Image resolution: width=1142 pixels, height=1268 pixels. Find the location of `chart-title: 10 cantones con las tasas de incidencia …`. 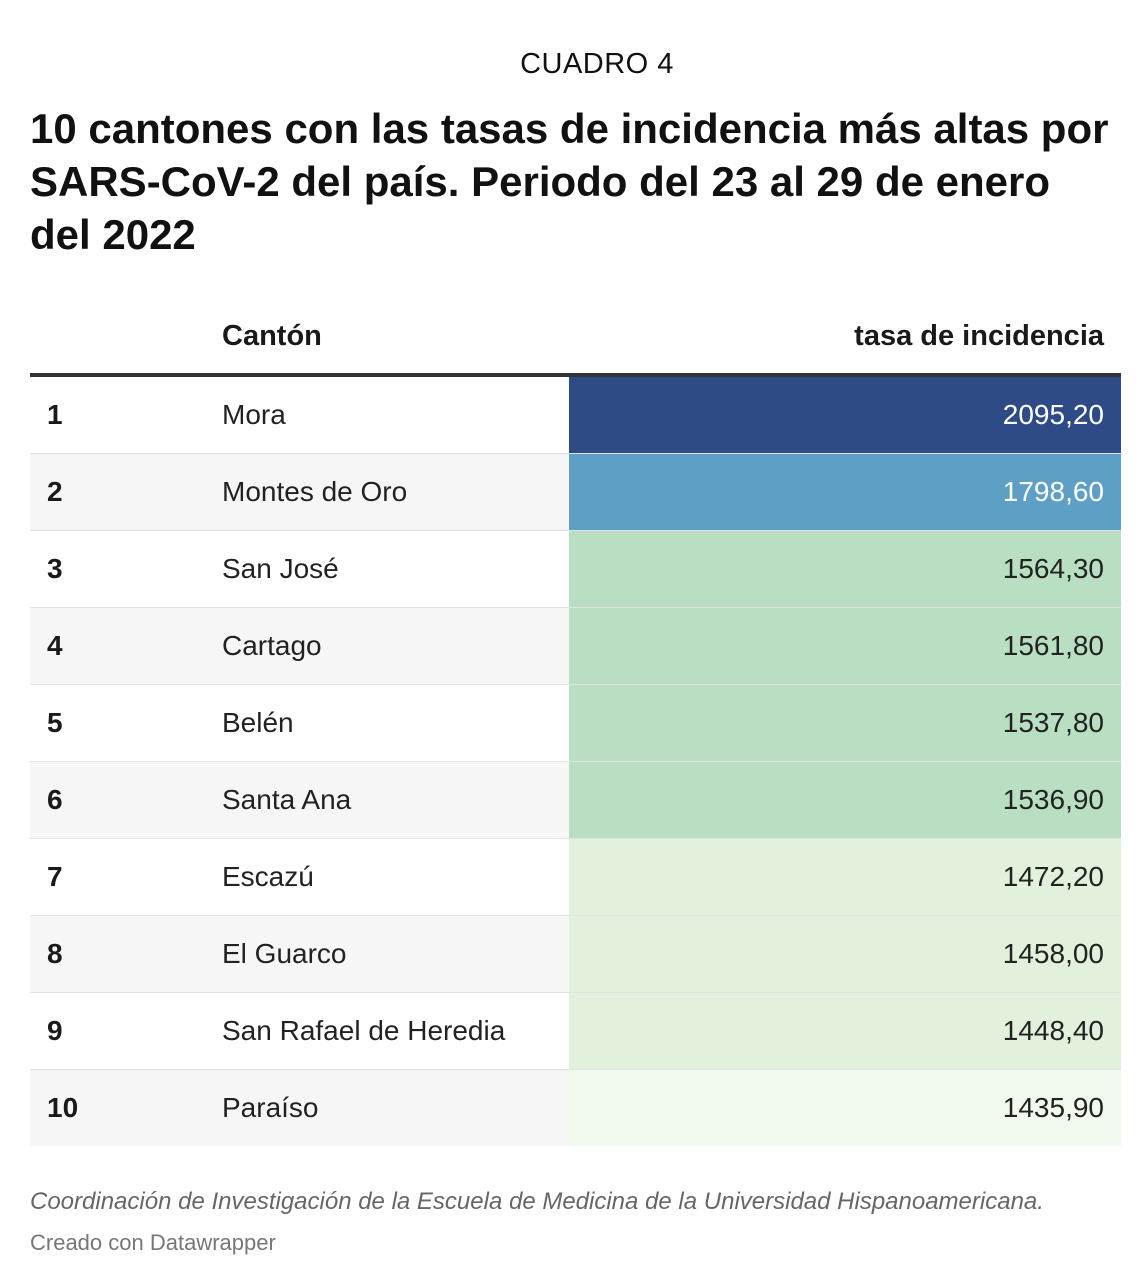

chart-title: 10 cantones con las tasas de incidencia … is located at coordinates (569, 181).